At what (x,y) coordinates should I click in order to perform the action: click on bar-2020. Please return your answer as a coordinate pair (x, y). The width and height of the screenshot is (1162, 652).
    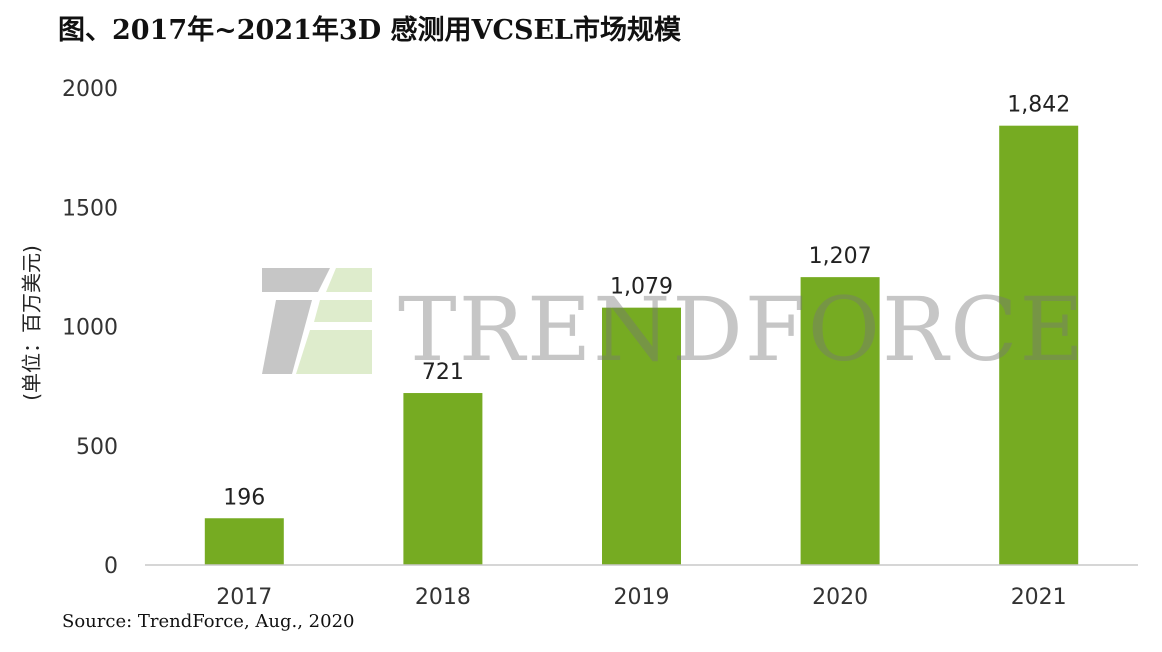
    Looking at the image, I should click on (840, 421).